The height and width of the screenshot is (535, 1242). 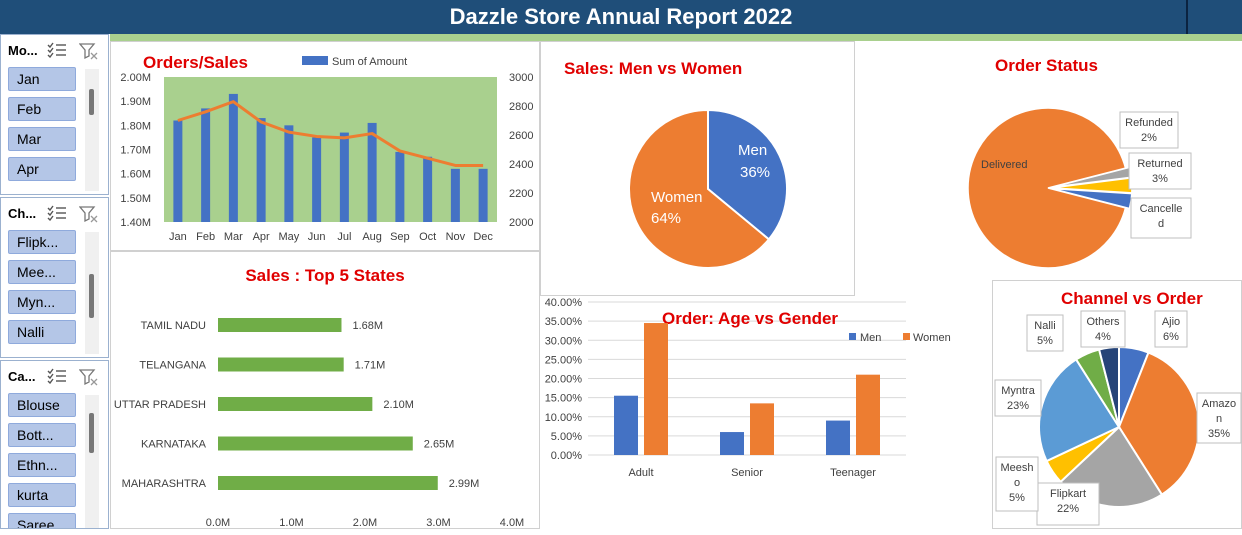 I want to click on callout-text: 2%, so click(x=1149, y=138).